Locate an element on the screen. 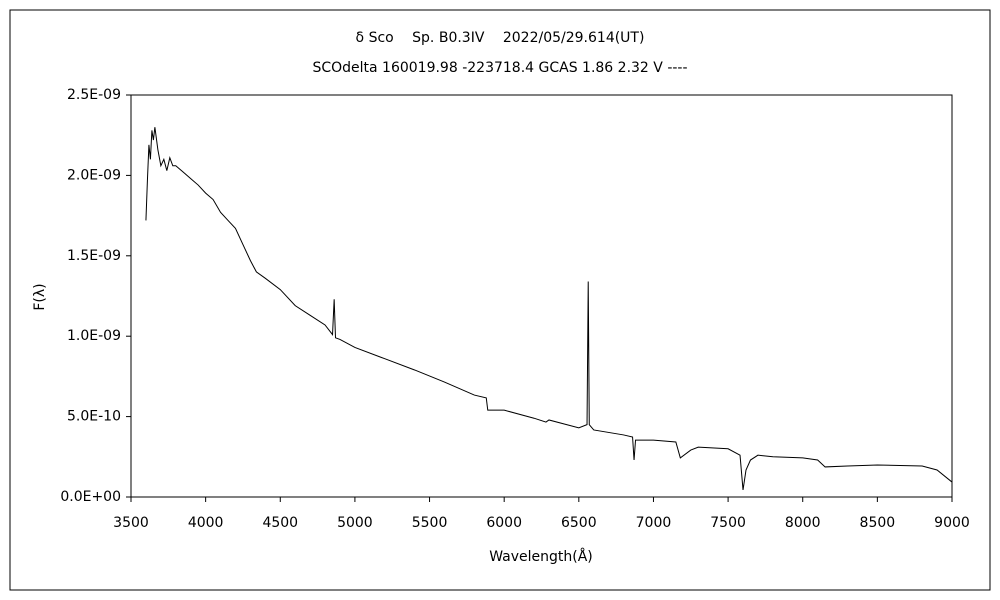  y-tick-label: 2.0E-09 is located at coordinates (94, 175).